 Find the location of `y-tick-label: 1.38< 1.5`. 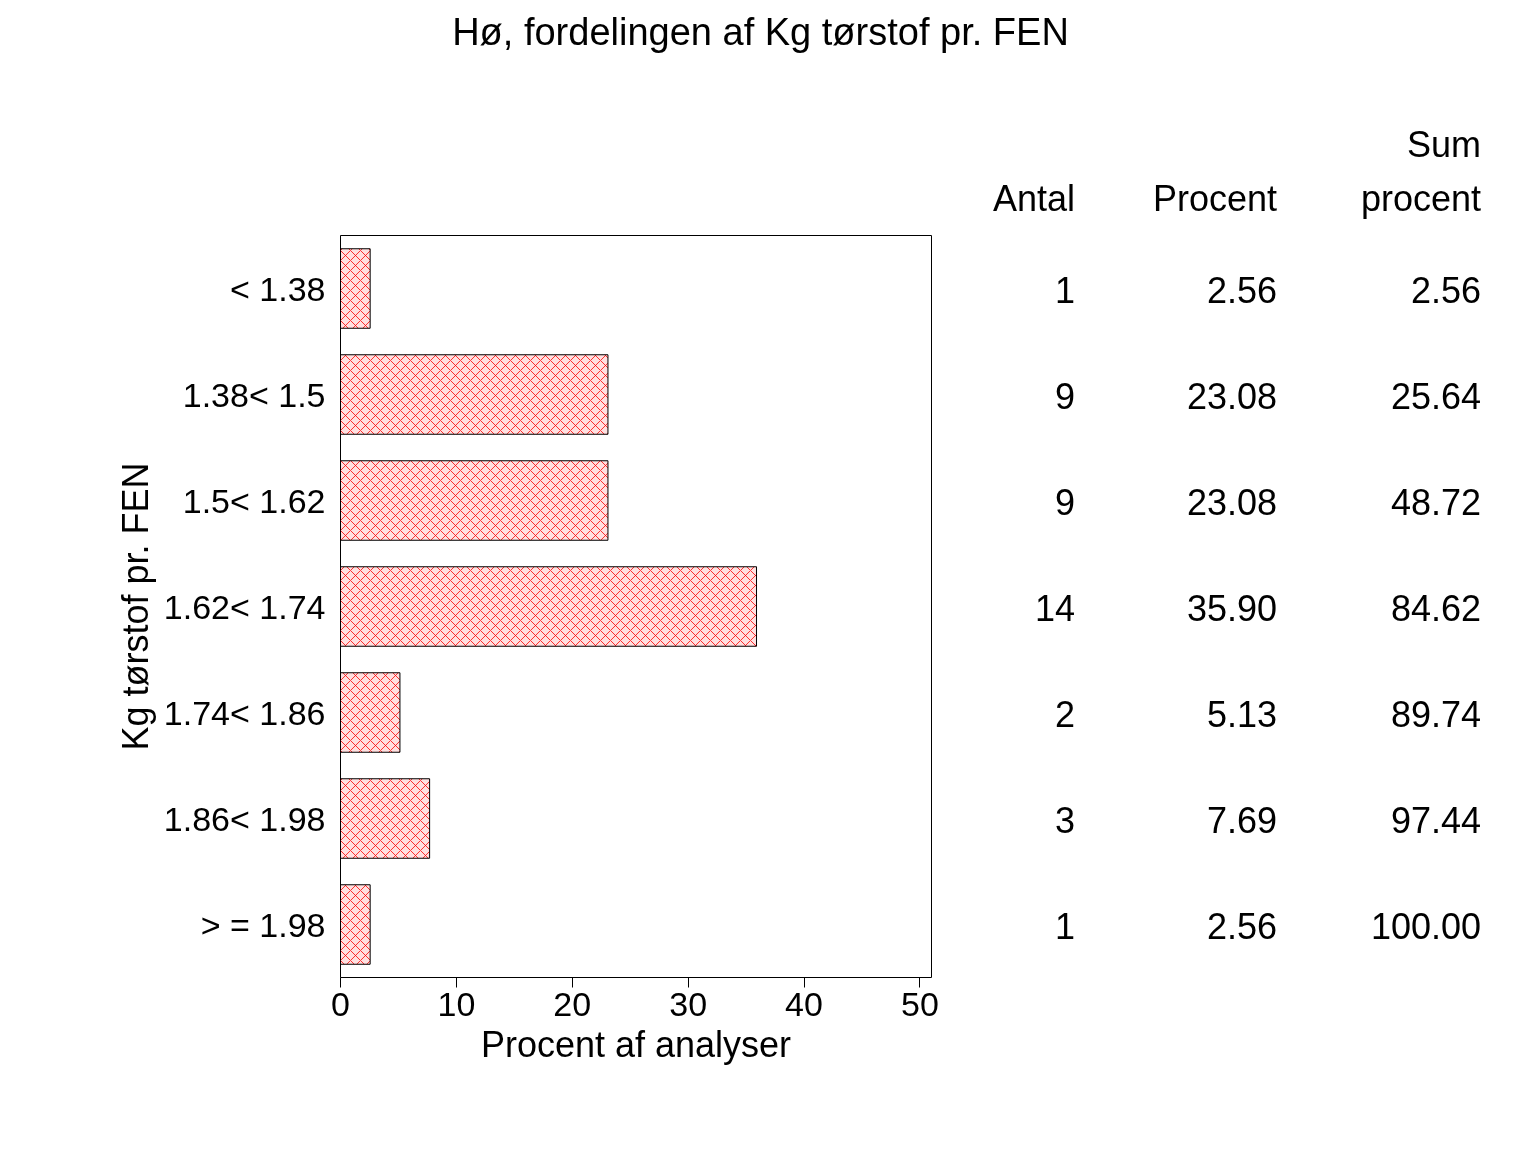

y-tick-label: 1.38< 1.5 is located at coordinates (254, 394).